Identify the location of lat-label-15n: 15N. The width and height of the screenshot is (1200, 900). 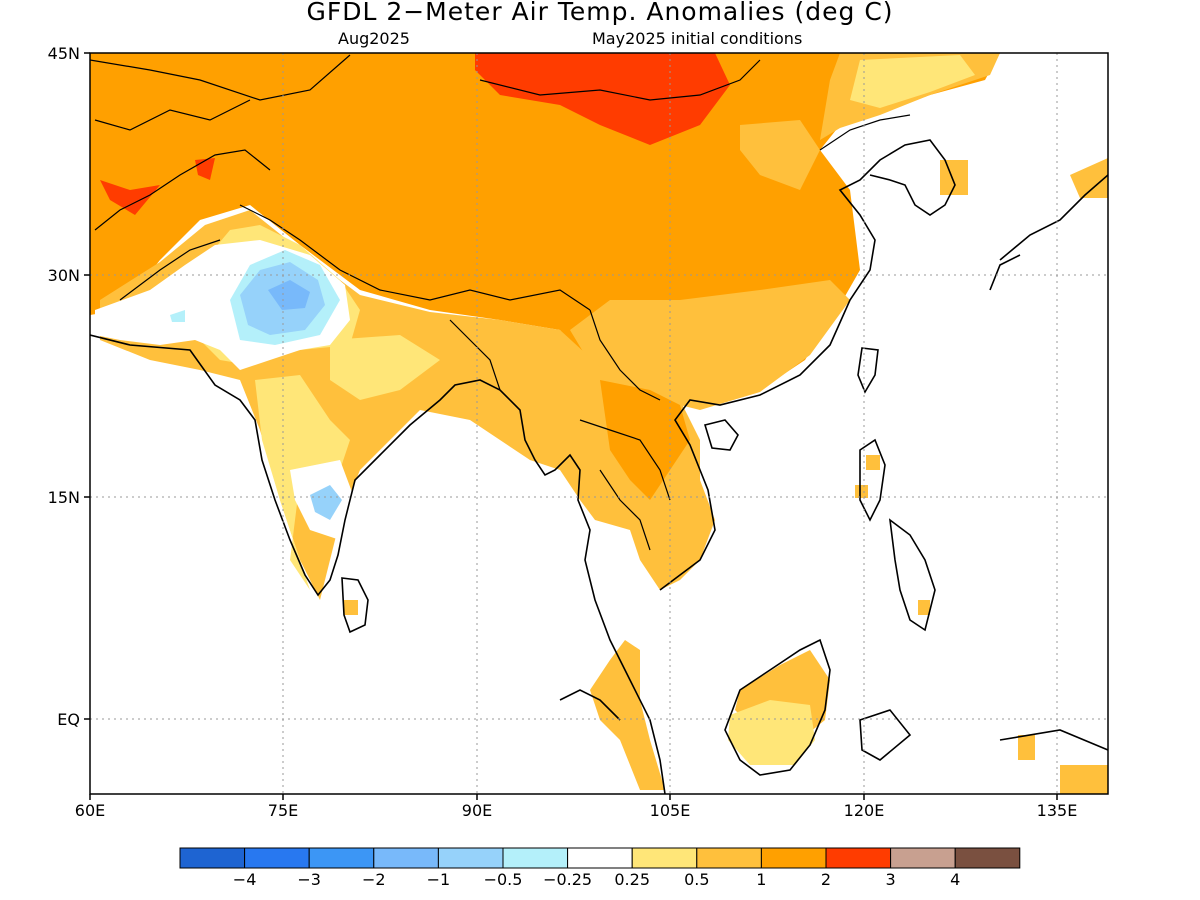
(63, 497).